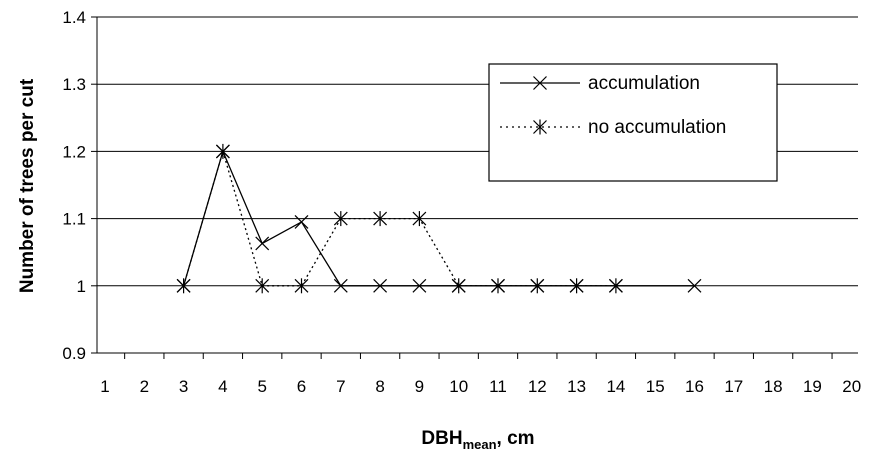  Describe the element at coordinates (441, 438) in the screenshot. I see `x-axis-title-main: DBH` at that location.